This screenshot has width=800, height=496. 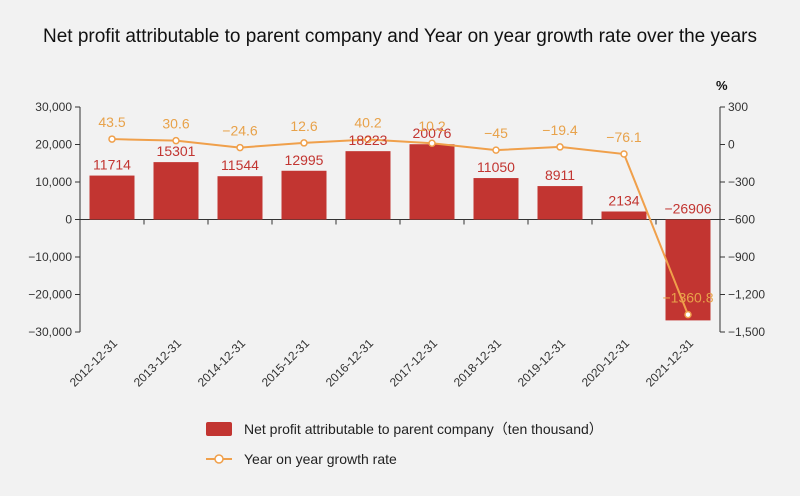 What do you see at coordinates (687, 209) in the screenshot?
I see `bar-value-label: −26906` at bounding box center [687, 209].